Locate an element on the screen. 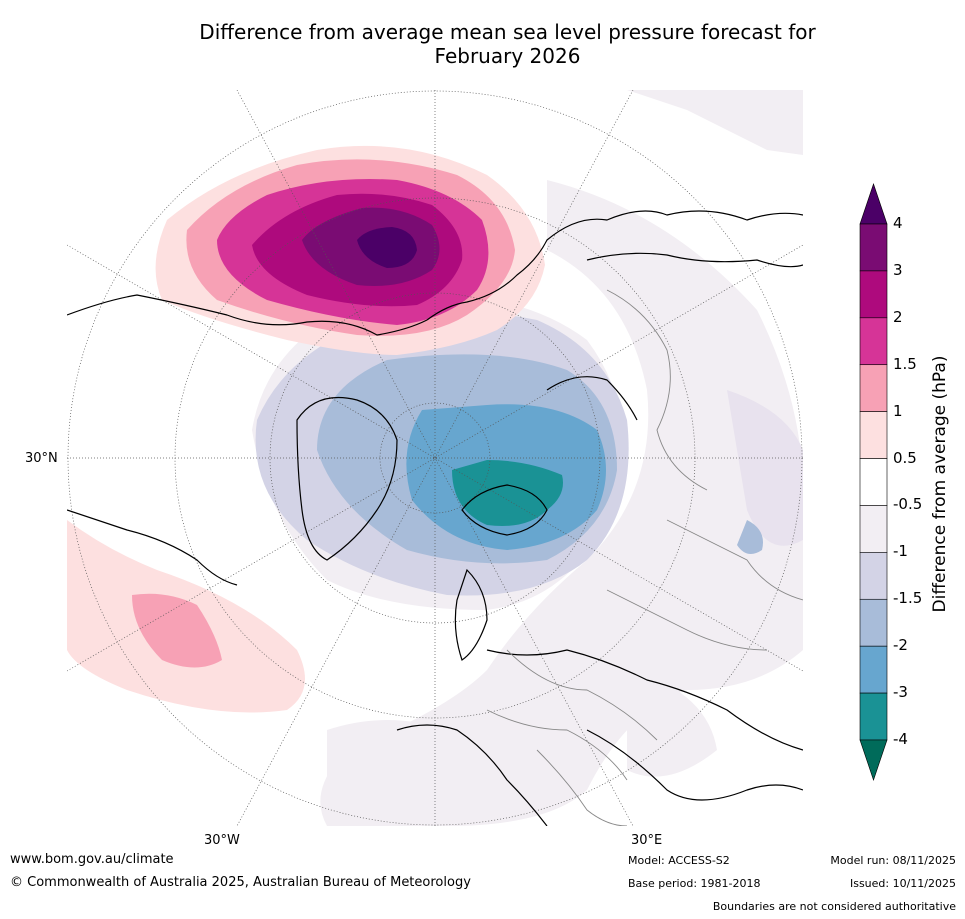 The image size is (965, 919). colorbar-tick-label: 1.5 is located at coordinates (905, 363).